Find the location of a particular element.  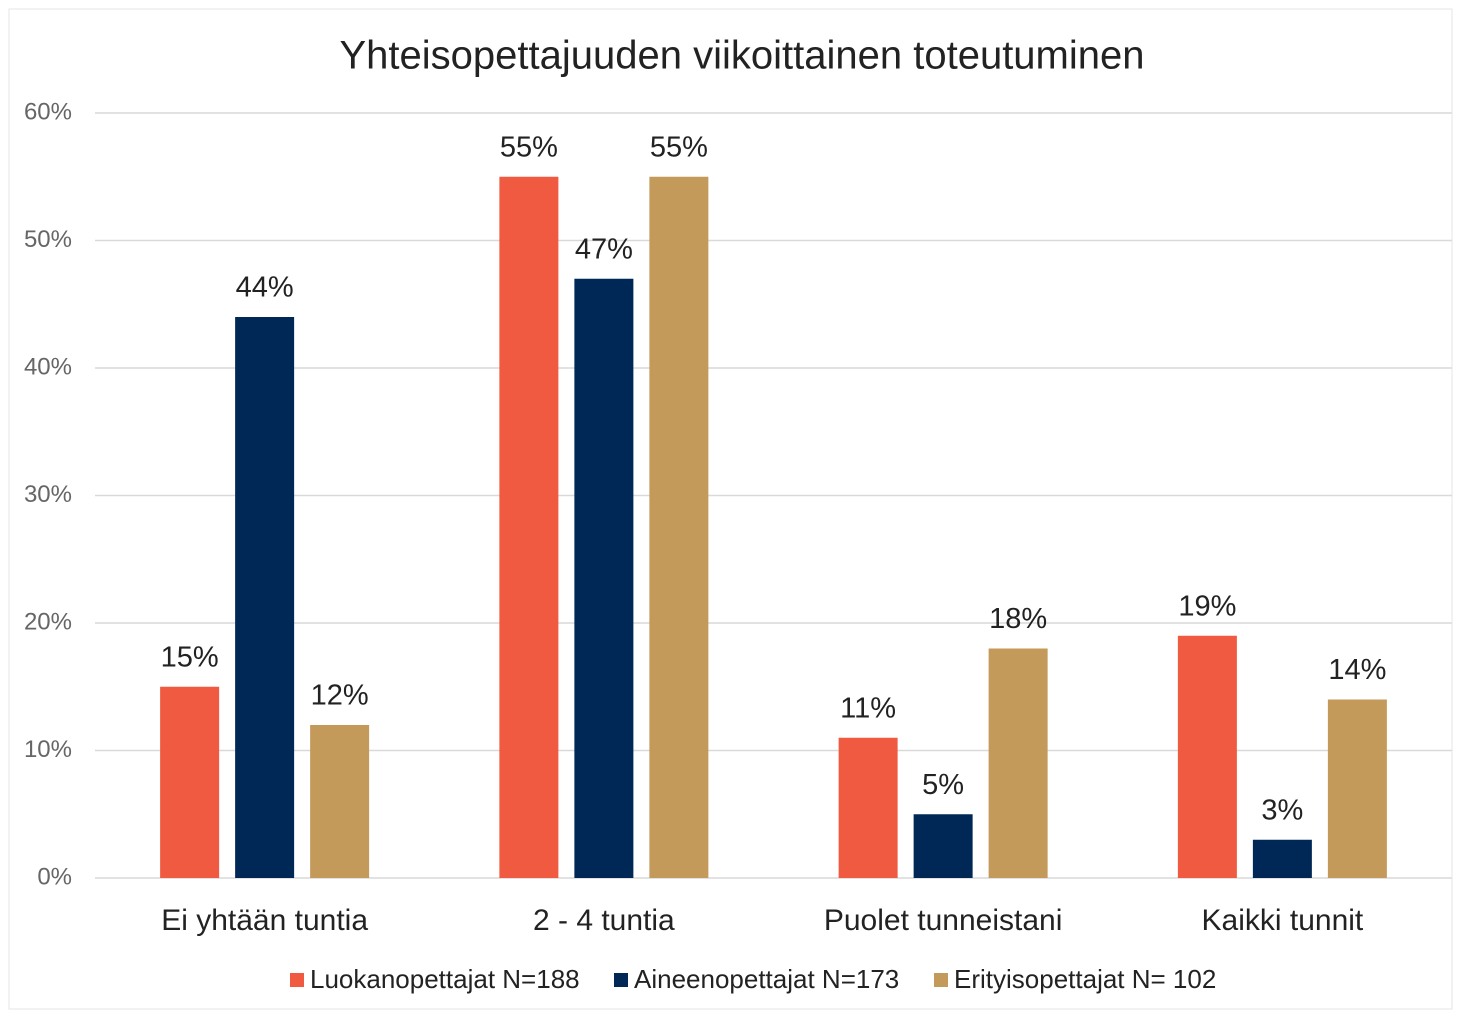

y-tick-label: 0% is located at coordinates (54, 876).